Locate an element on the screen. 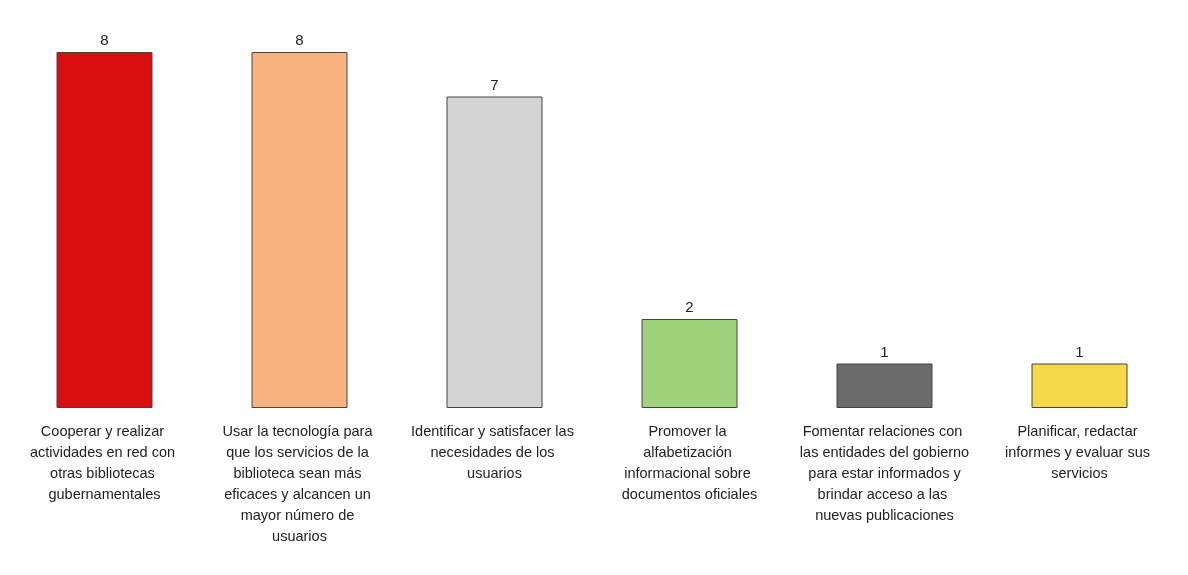 This screenshot has height=575, width=1188. x-tick-label: Usar la tecnología para que los servicios de la biblioteca sean más eficaces y alcancen un mayor número de usuarios is located at coordinates (299, 483).